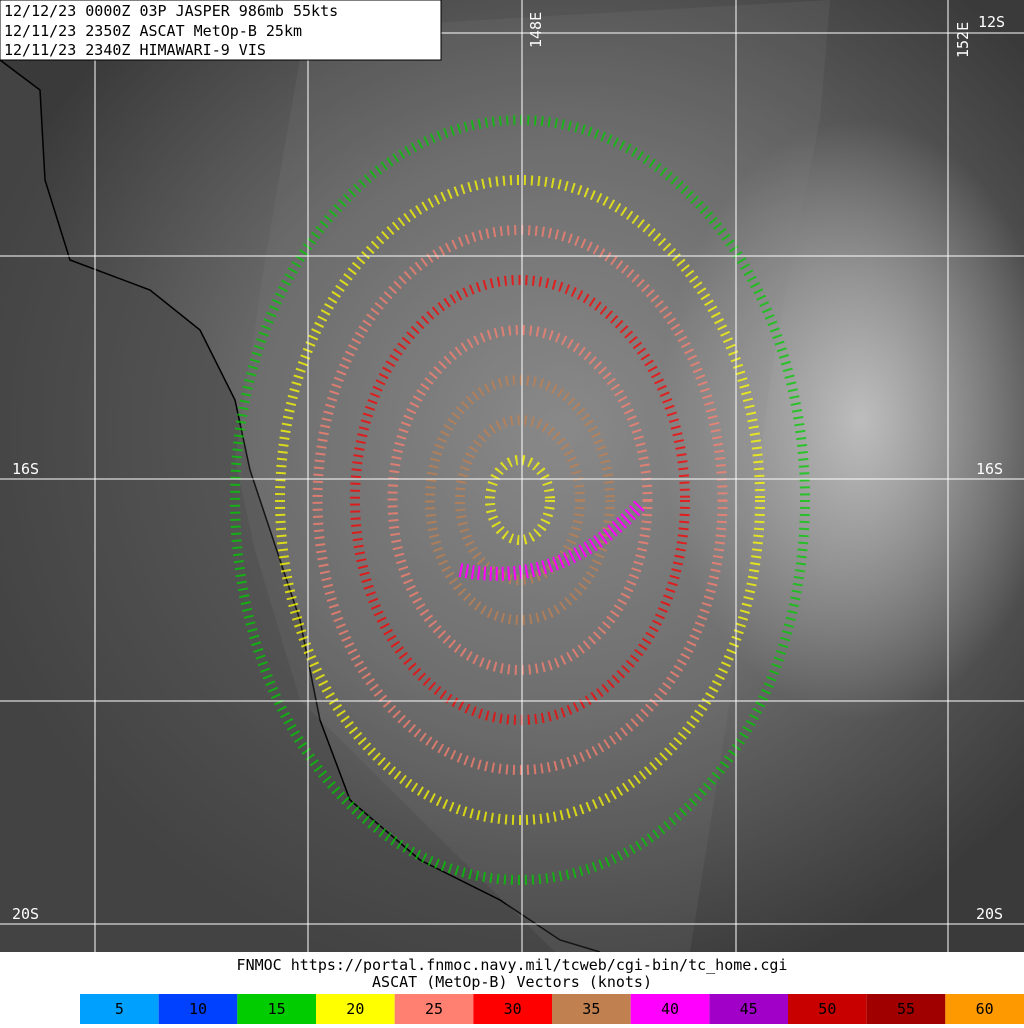 The image size is (1024, 1028). What do you see at coordinates (536, 30) in the screenshot?
I see `lon-label: 148E` at bounding box center [536, 30].